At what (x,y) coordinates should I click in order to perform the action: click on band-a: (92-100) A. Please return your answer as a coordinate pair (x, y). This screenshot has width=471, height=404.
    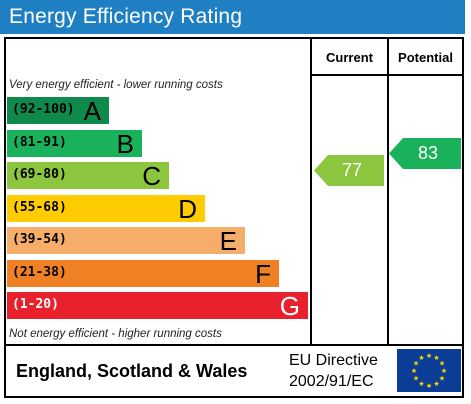
    Looking at the image, I should click on (58, 111).